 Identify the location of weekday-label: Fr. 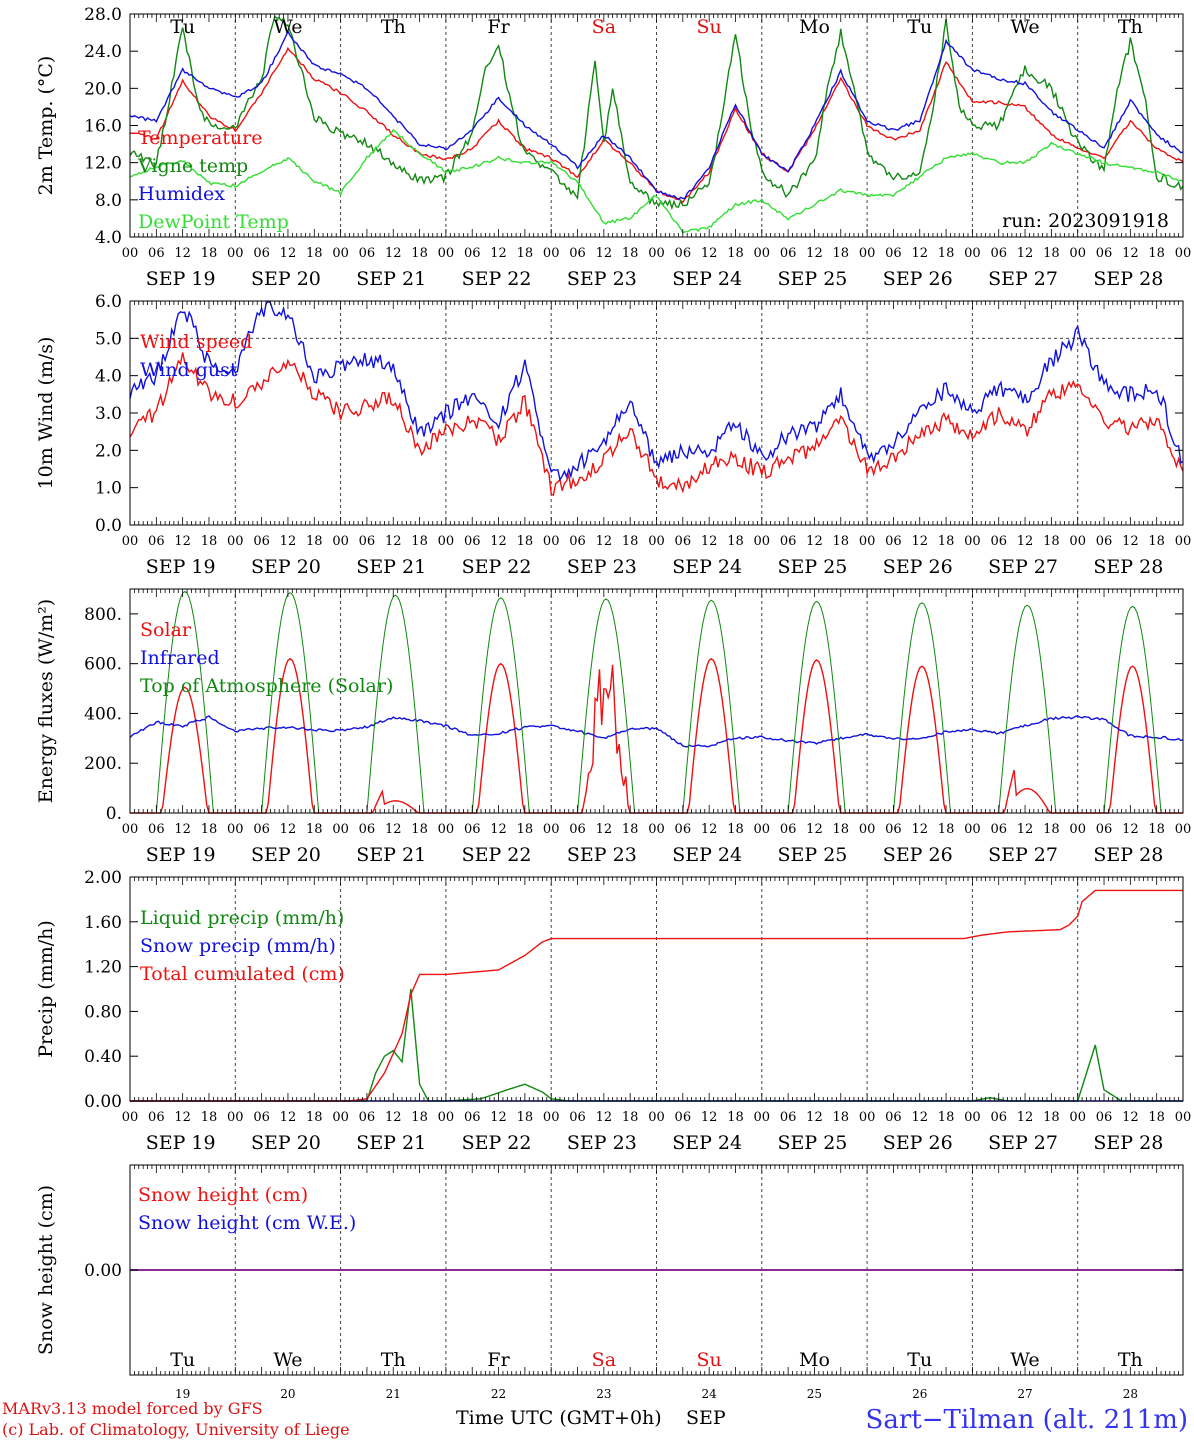
(498, 27).